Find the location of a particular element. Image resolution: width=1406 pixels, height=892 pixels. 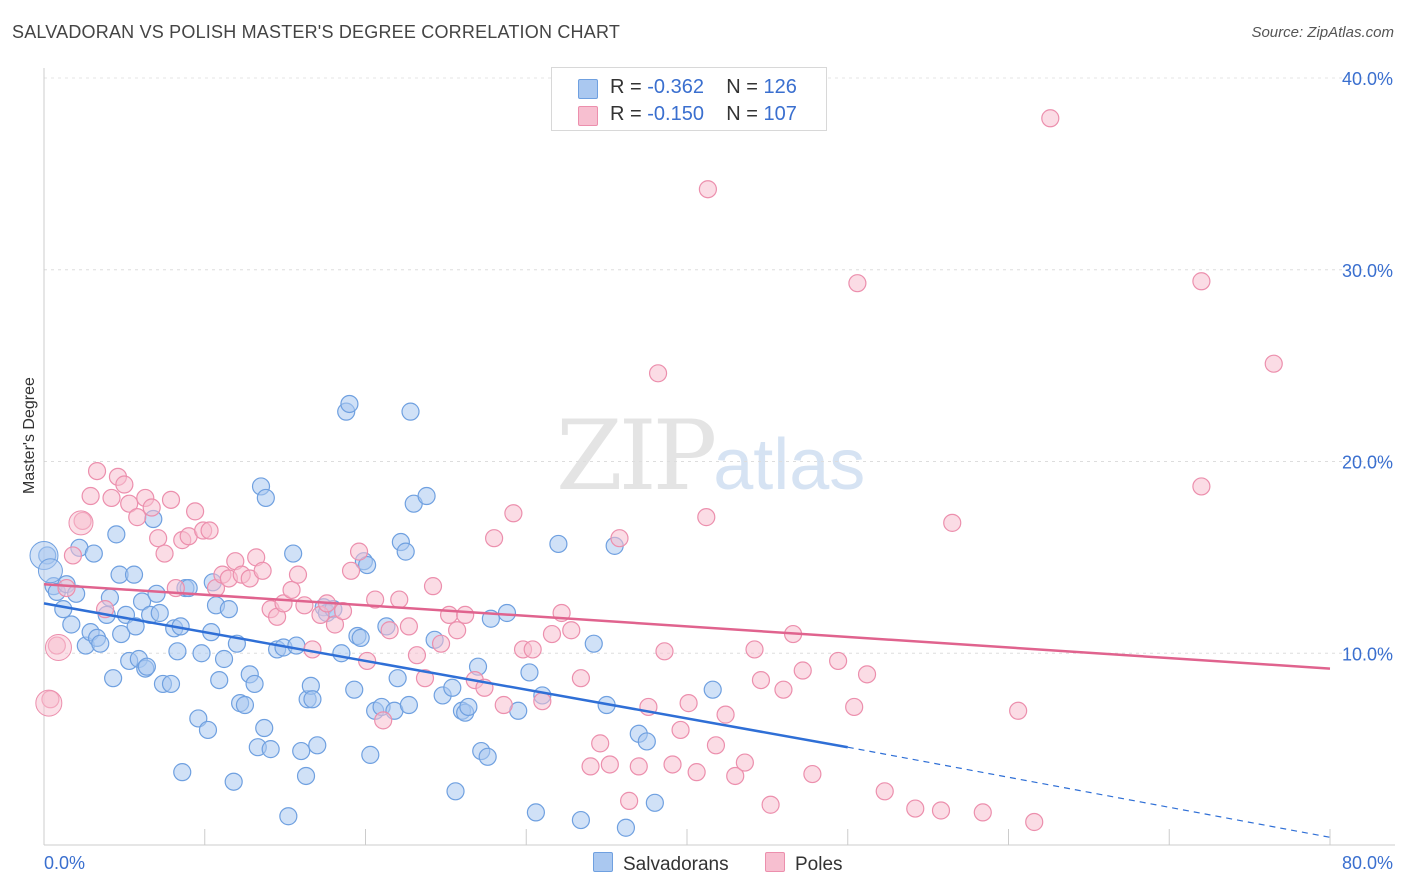

x-tick-label: 0.0% is located at coordinates (64, 863).